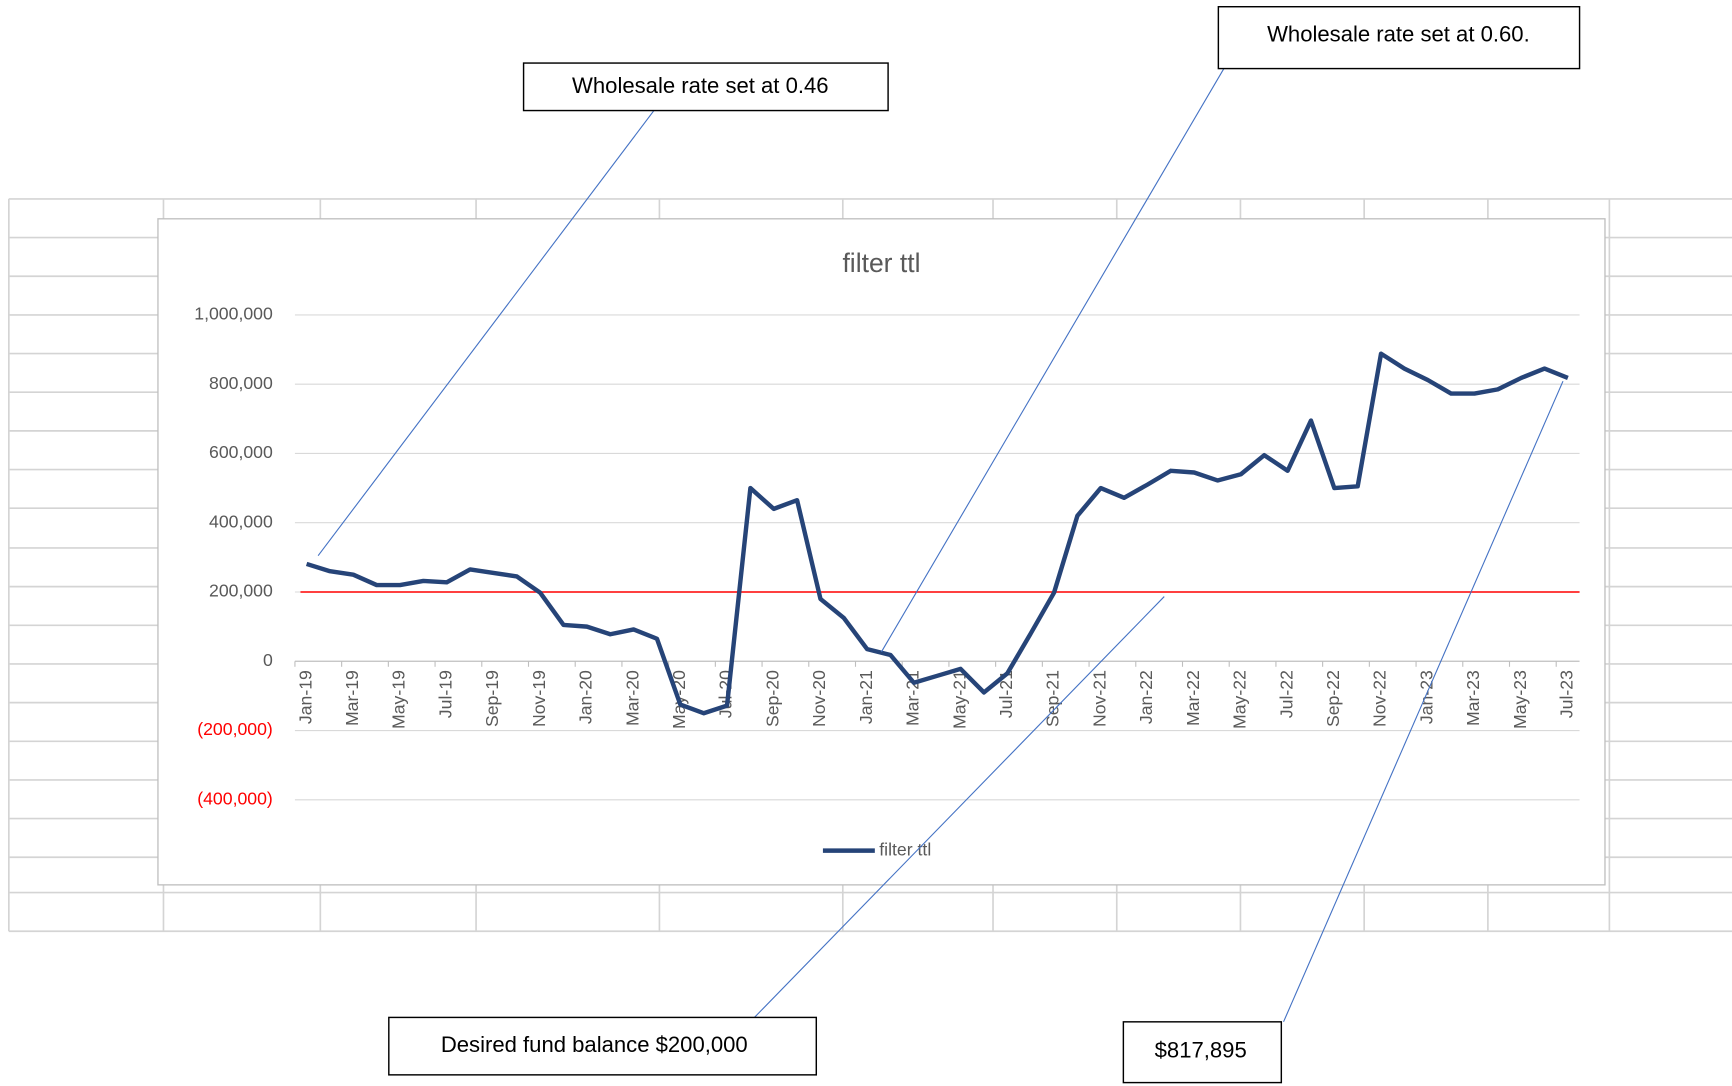 This screenshot has height=1086, width=1732. What do you see at coordinates (539, 698) in the screenshot?
I see `x-tick-label: Nov-19` at bounding box center [539, 698].